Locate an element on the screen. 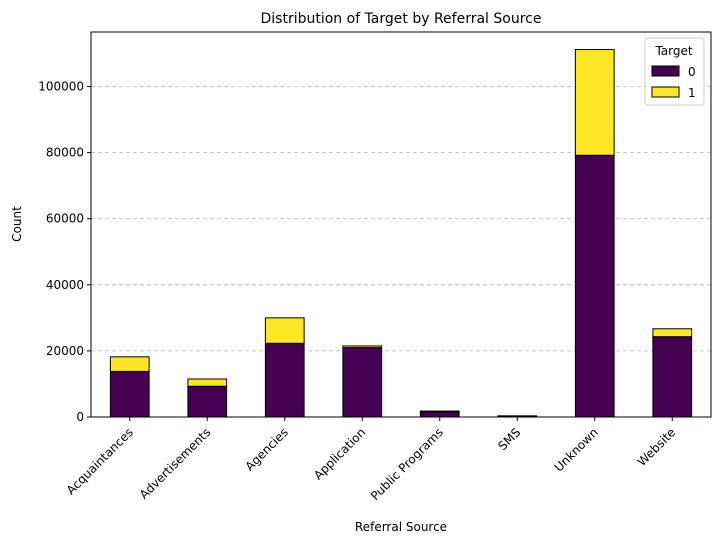 Image resolution: width=721 pixels, height=545 pixels. y-axis: 0 20000 40000 60000 80000 100000 is located at coordinates (64, 252).